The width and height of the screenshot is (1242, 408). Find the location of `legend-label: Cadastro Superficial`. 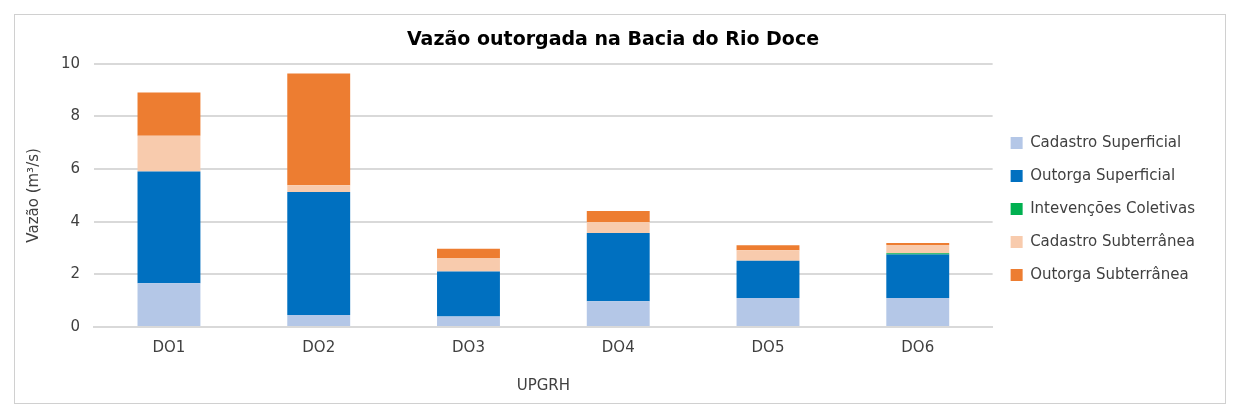

legend-label: Cadastro Superficial is located at coordinates (1106, 141).